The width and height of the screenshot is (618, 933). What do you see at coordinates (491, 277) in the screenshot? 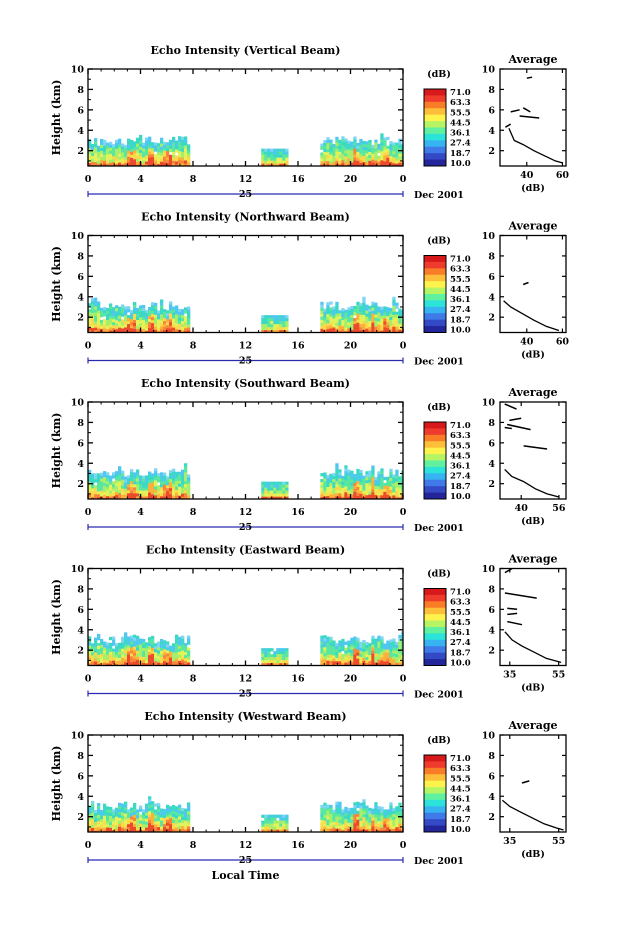
I see `average-y-tick-label: 6` at bounding box center [491, 277].